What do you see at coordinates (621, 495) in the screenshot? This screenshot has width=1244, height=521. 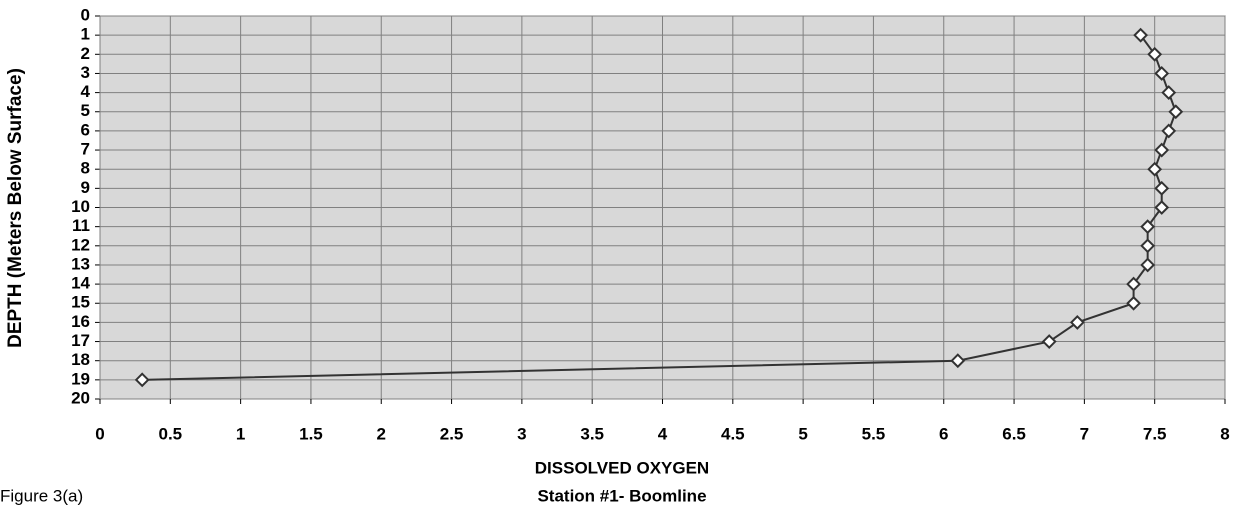 I see `subtitle: Station #1- Boomline` at bounding box center [621, 495].